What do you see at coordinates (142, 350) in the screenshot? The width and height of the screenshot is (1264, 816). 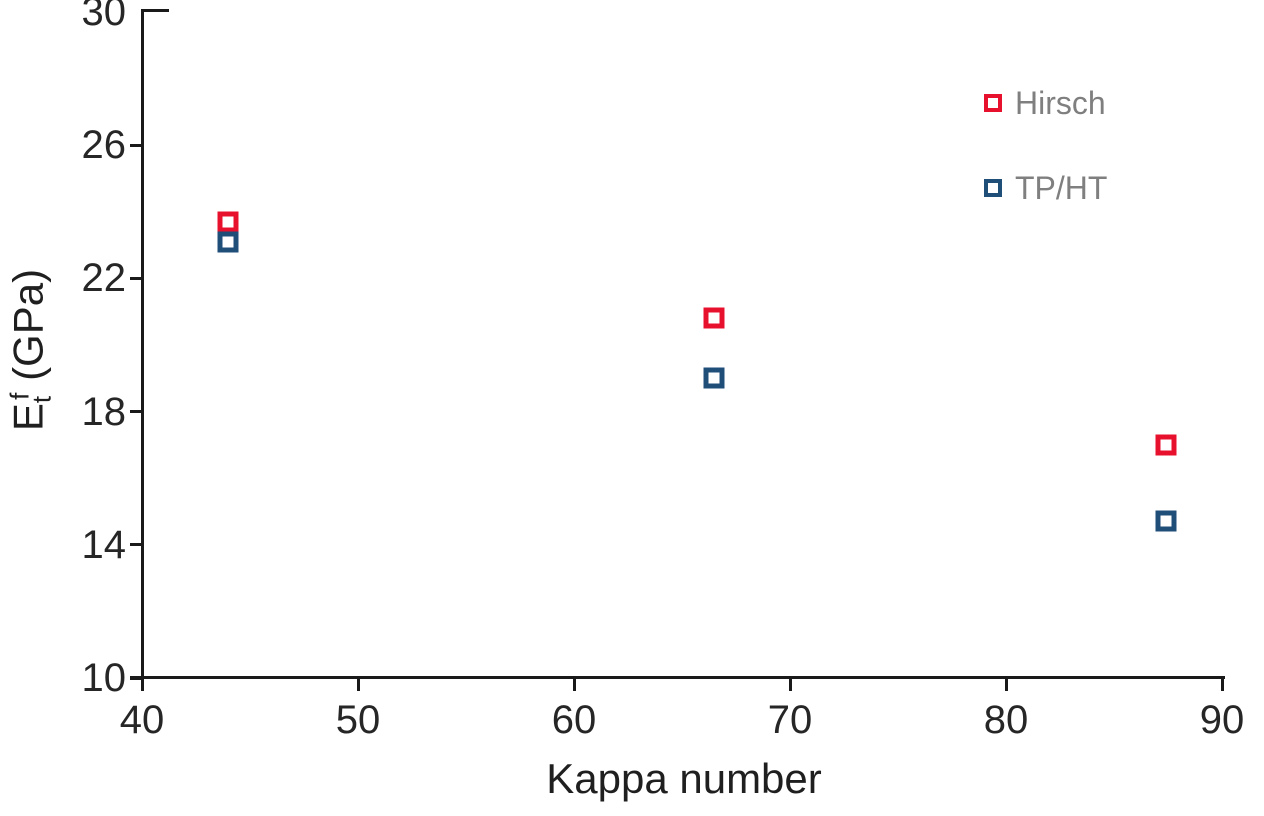 I see `y-axis-line` at bounding box center [142, 350].